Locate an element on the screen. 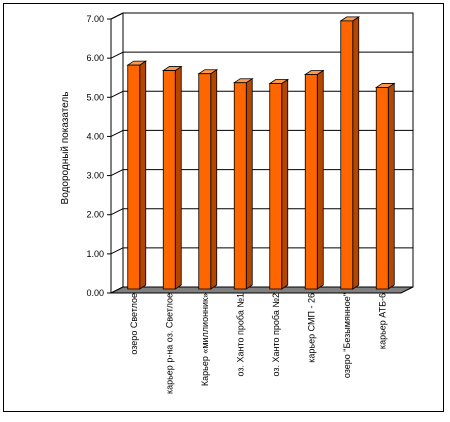 Image resolution: width=450 pixels, height=422 pixels. y-tick-label: 7.00 is located at coordinates (95, 19).